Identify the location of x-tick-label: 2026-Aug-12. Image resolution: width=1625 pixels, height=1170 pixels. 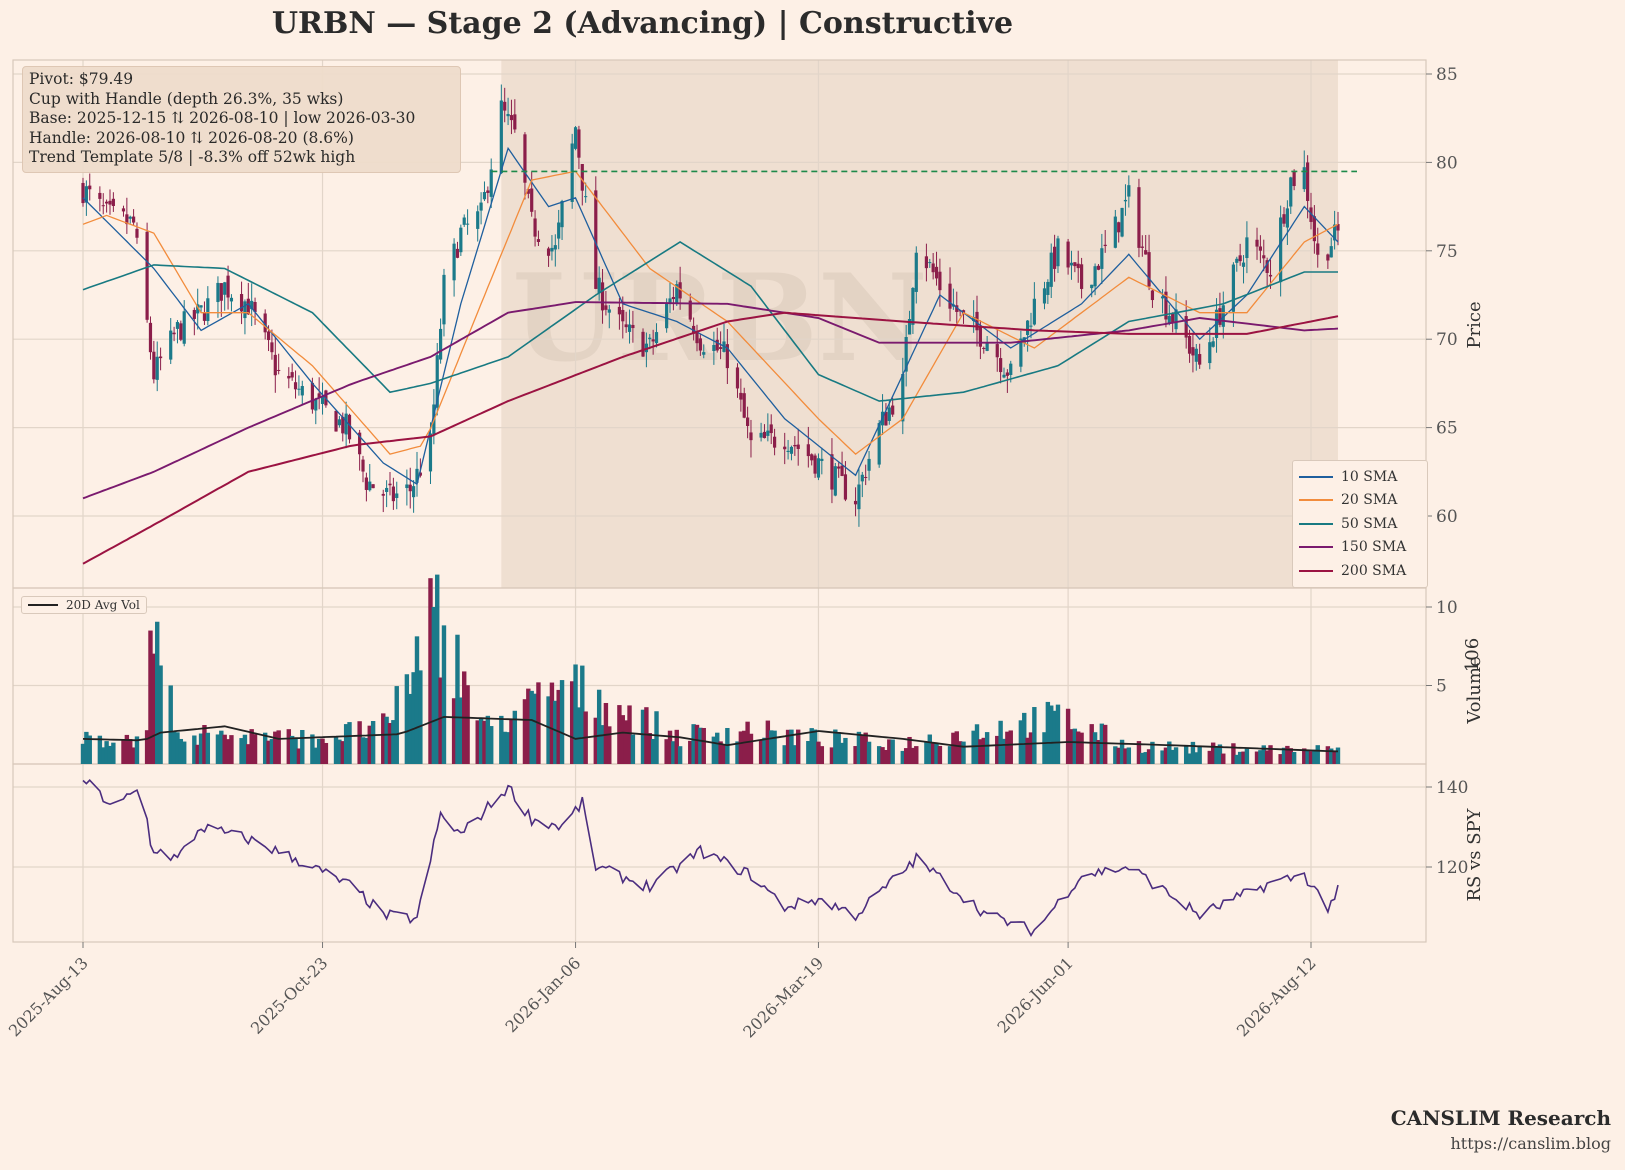
(1276, 996).